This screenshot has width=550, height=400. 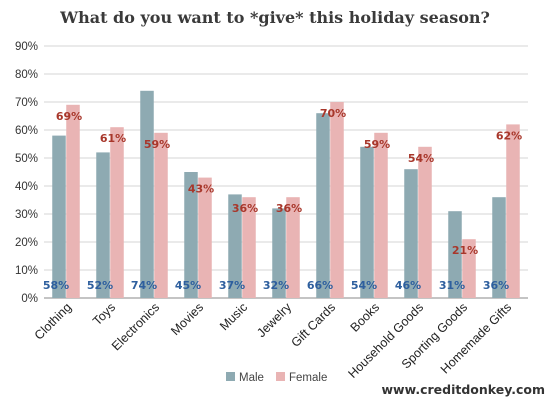 I want to click on y-tick-label: 90%, so click(x=26, y=47).